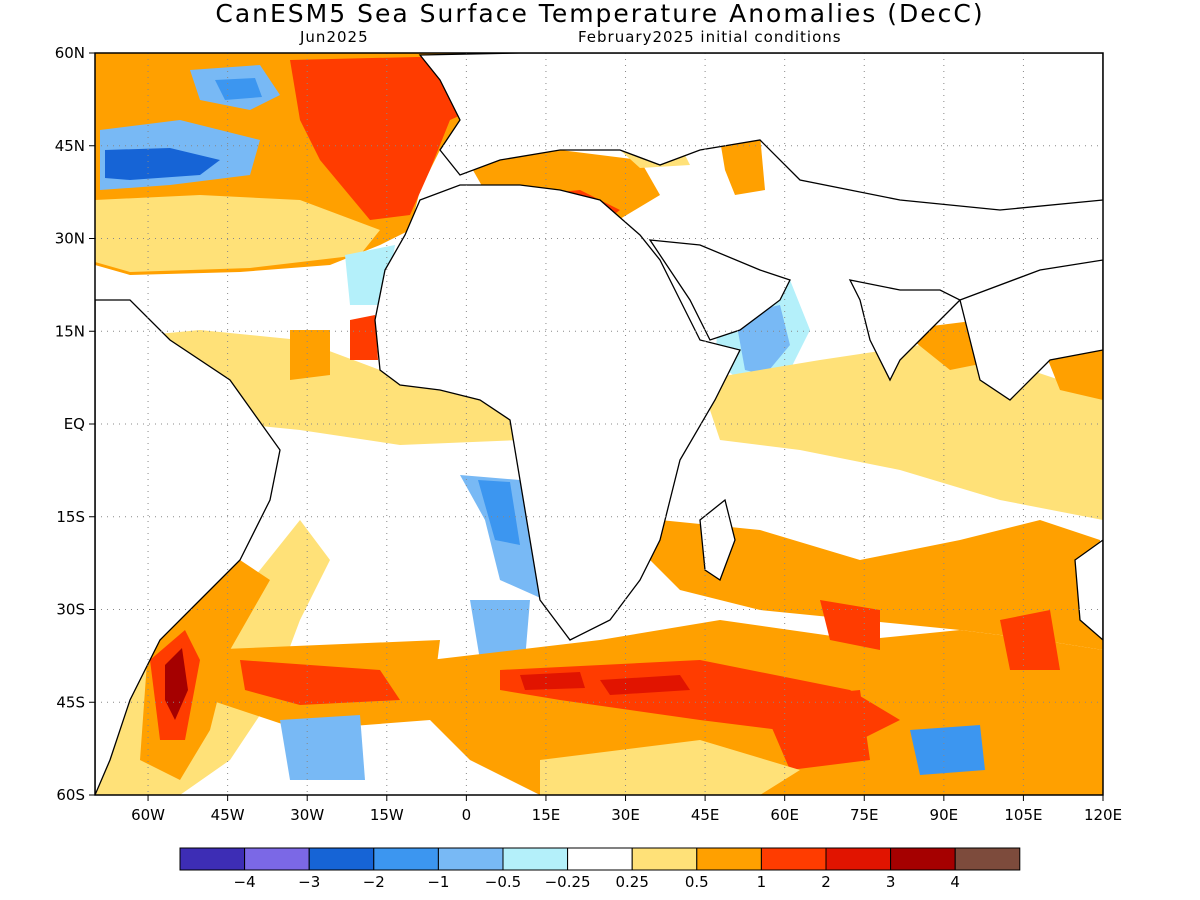 This screenshot has height=900, width=1200. What do you see at coordinates (245, 882) in the screenshot?
I see `colorbar-label: −4` at bounding box center [245, 882].